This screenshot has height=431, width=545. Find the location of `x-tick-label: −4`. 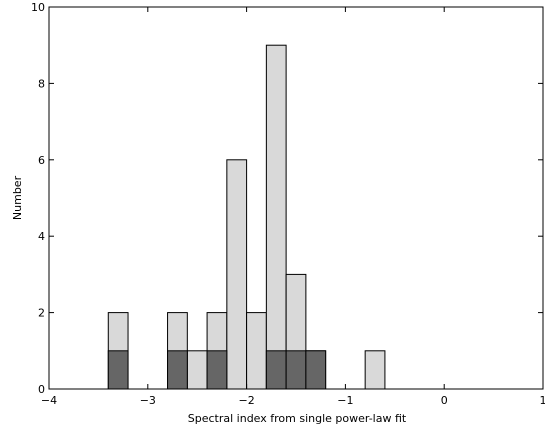

x-tick-label: −4 is located at coordinates (49, 400).